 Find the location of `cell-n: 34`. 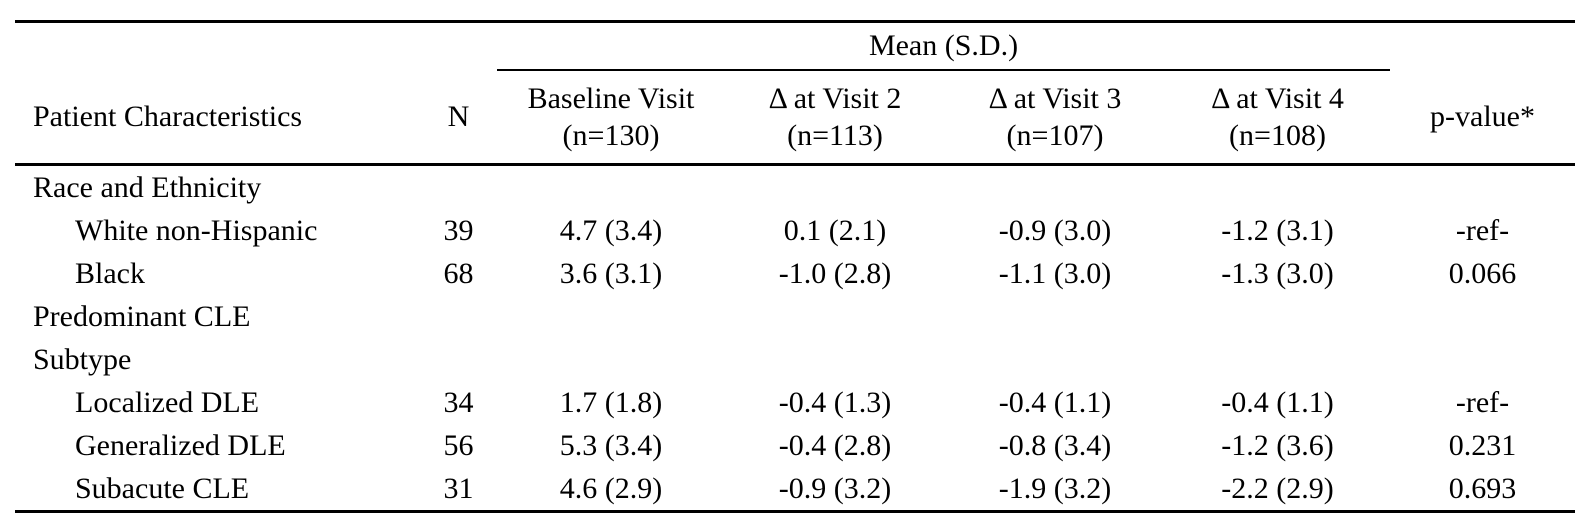

cell-n: 34 is located at coordinates (458, 402).